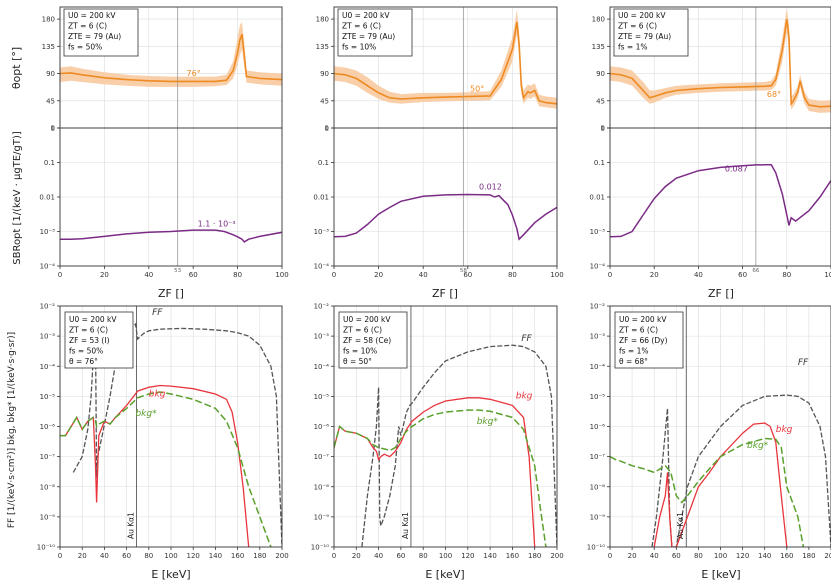 The width and height of the screenshot is (831, 581). Describe the element at coordinates (444, 574) in the screenshot. I see `e-axis-label-col2: E [keV]` at that location.